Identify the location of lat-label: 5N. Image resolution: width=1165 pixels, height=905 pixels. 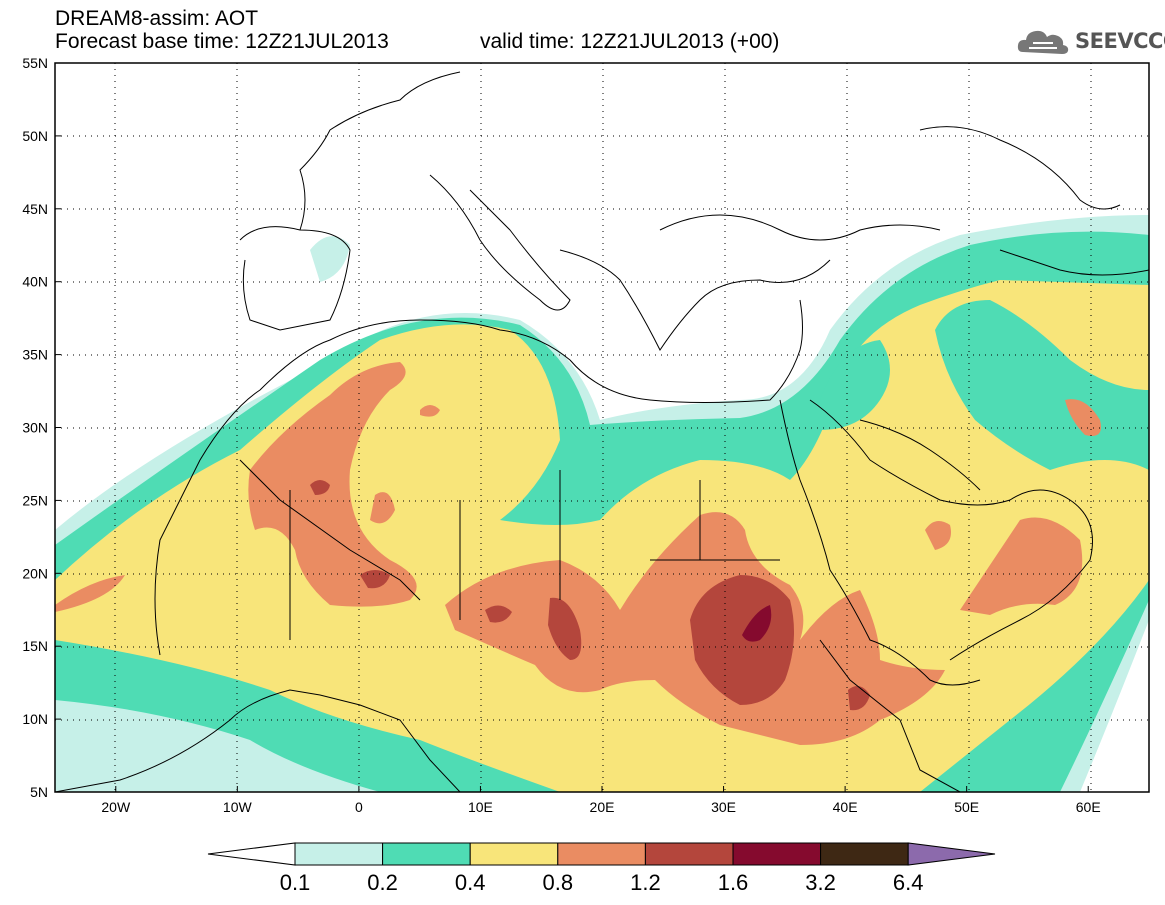
(39, 792).